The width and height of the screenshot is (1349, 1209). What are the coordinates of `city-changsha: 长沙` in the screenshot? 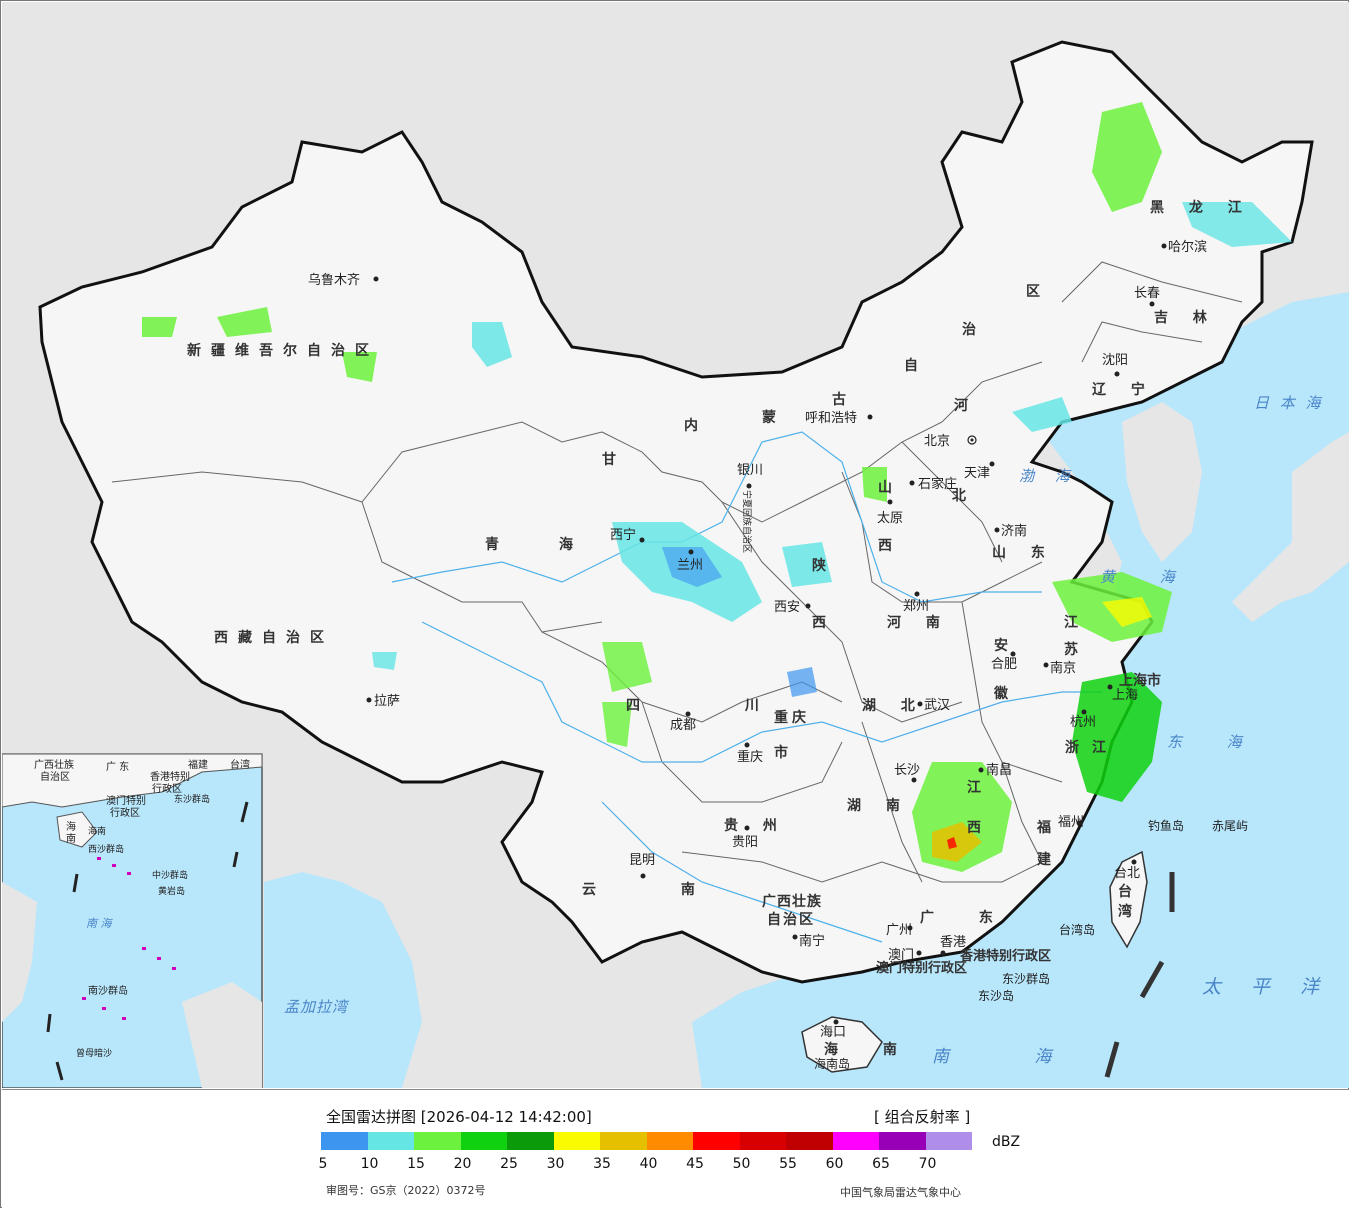 It's located at (907, 770).